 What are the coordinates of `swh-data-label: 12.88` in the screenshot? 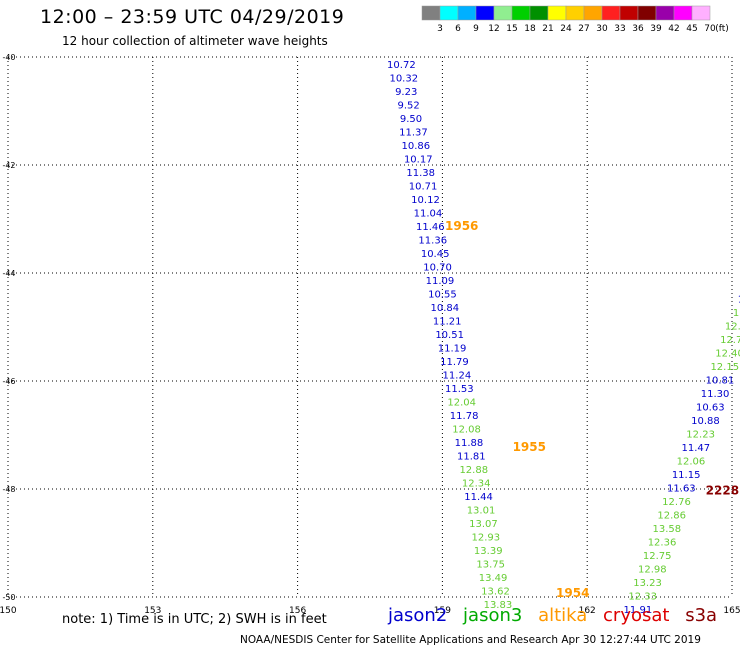 It's located at (473, 470).